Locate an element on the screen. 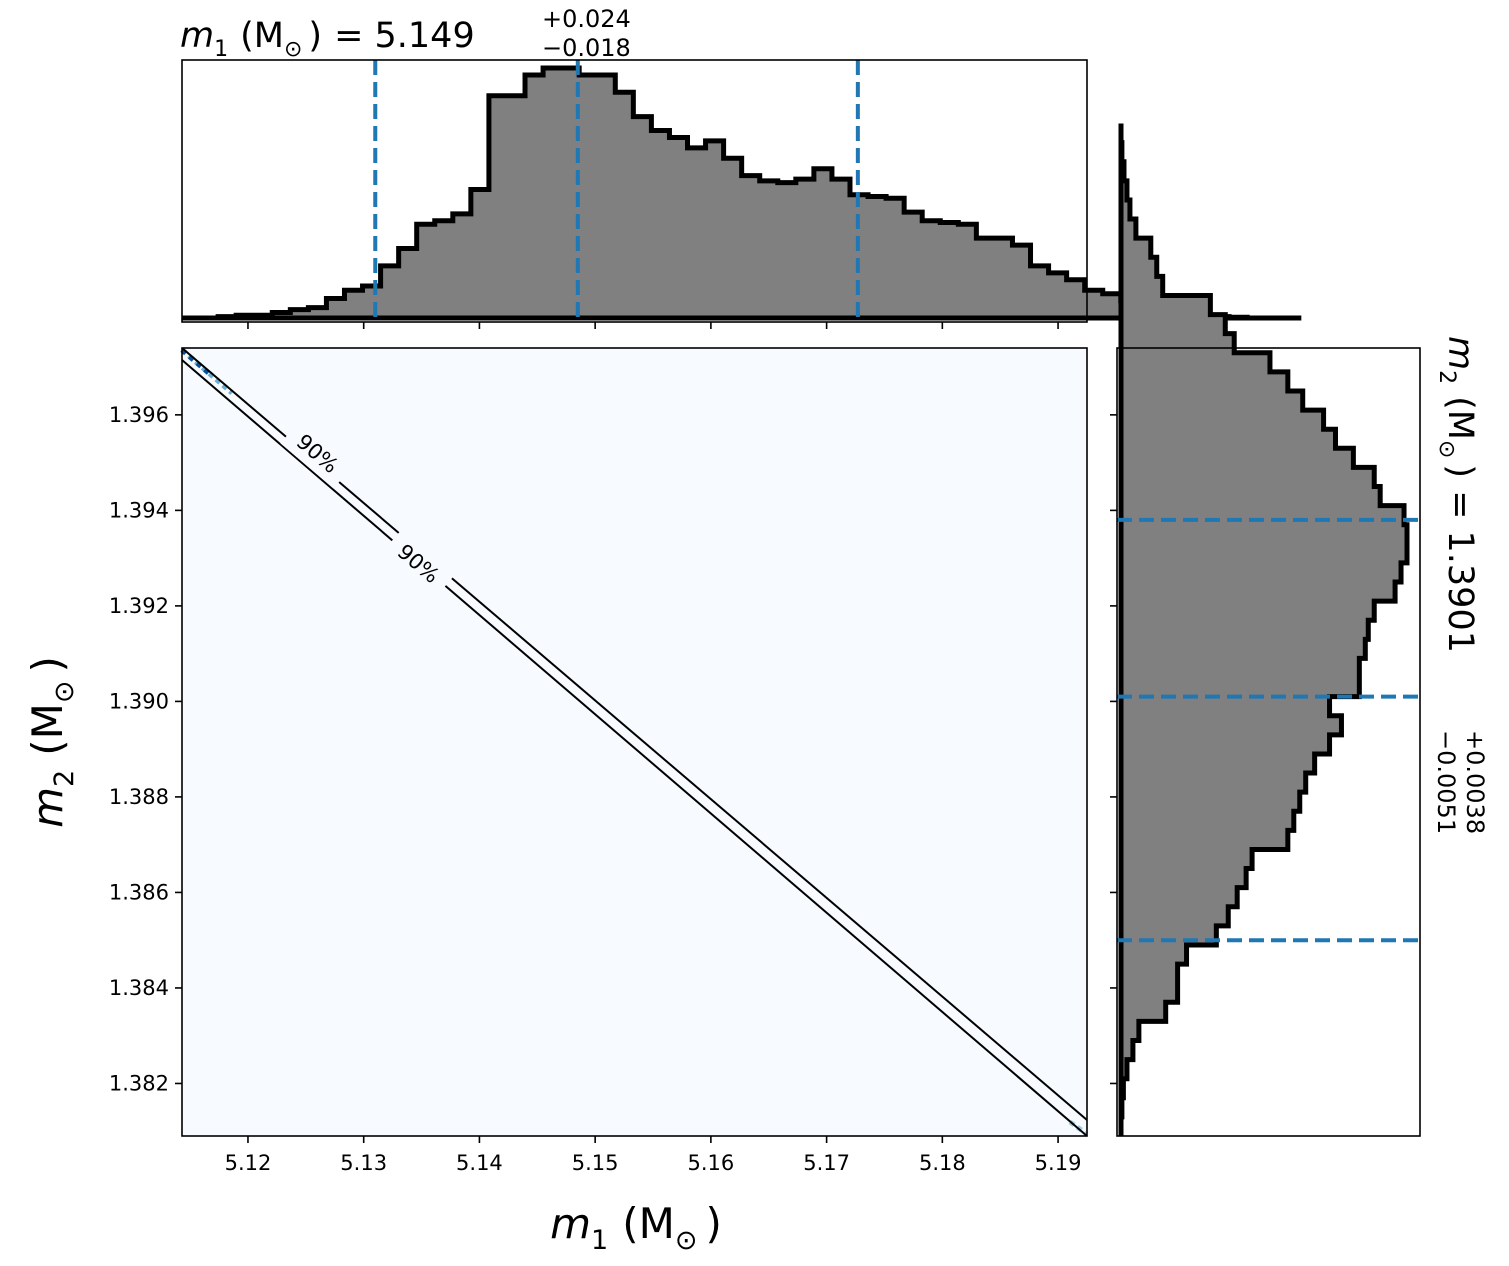 The image size is (1509, 1266). m2-tick-label-1: 1.394 is located at coordinates (139, 510).